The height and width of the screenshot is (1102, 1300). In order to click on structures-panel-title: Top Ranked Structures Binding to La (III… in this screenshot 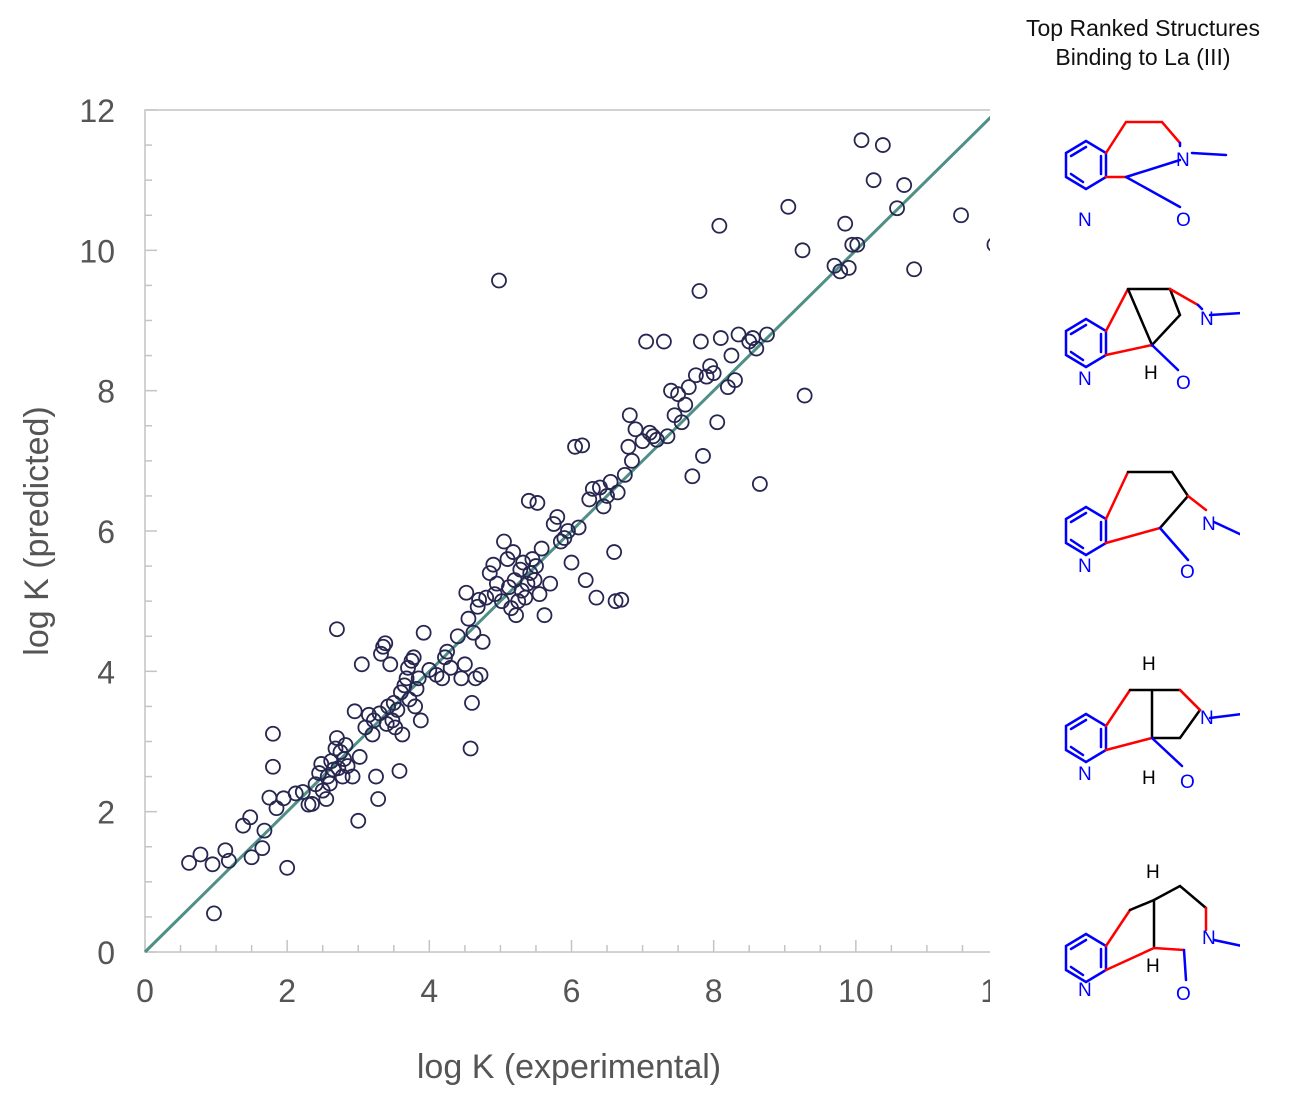, I will do `click(1143, 43)`.